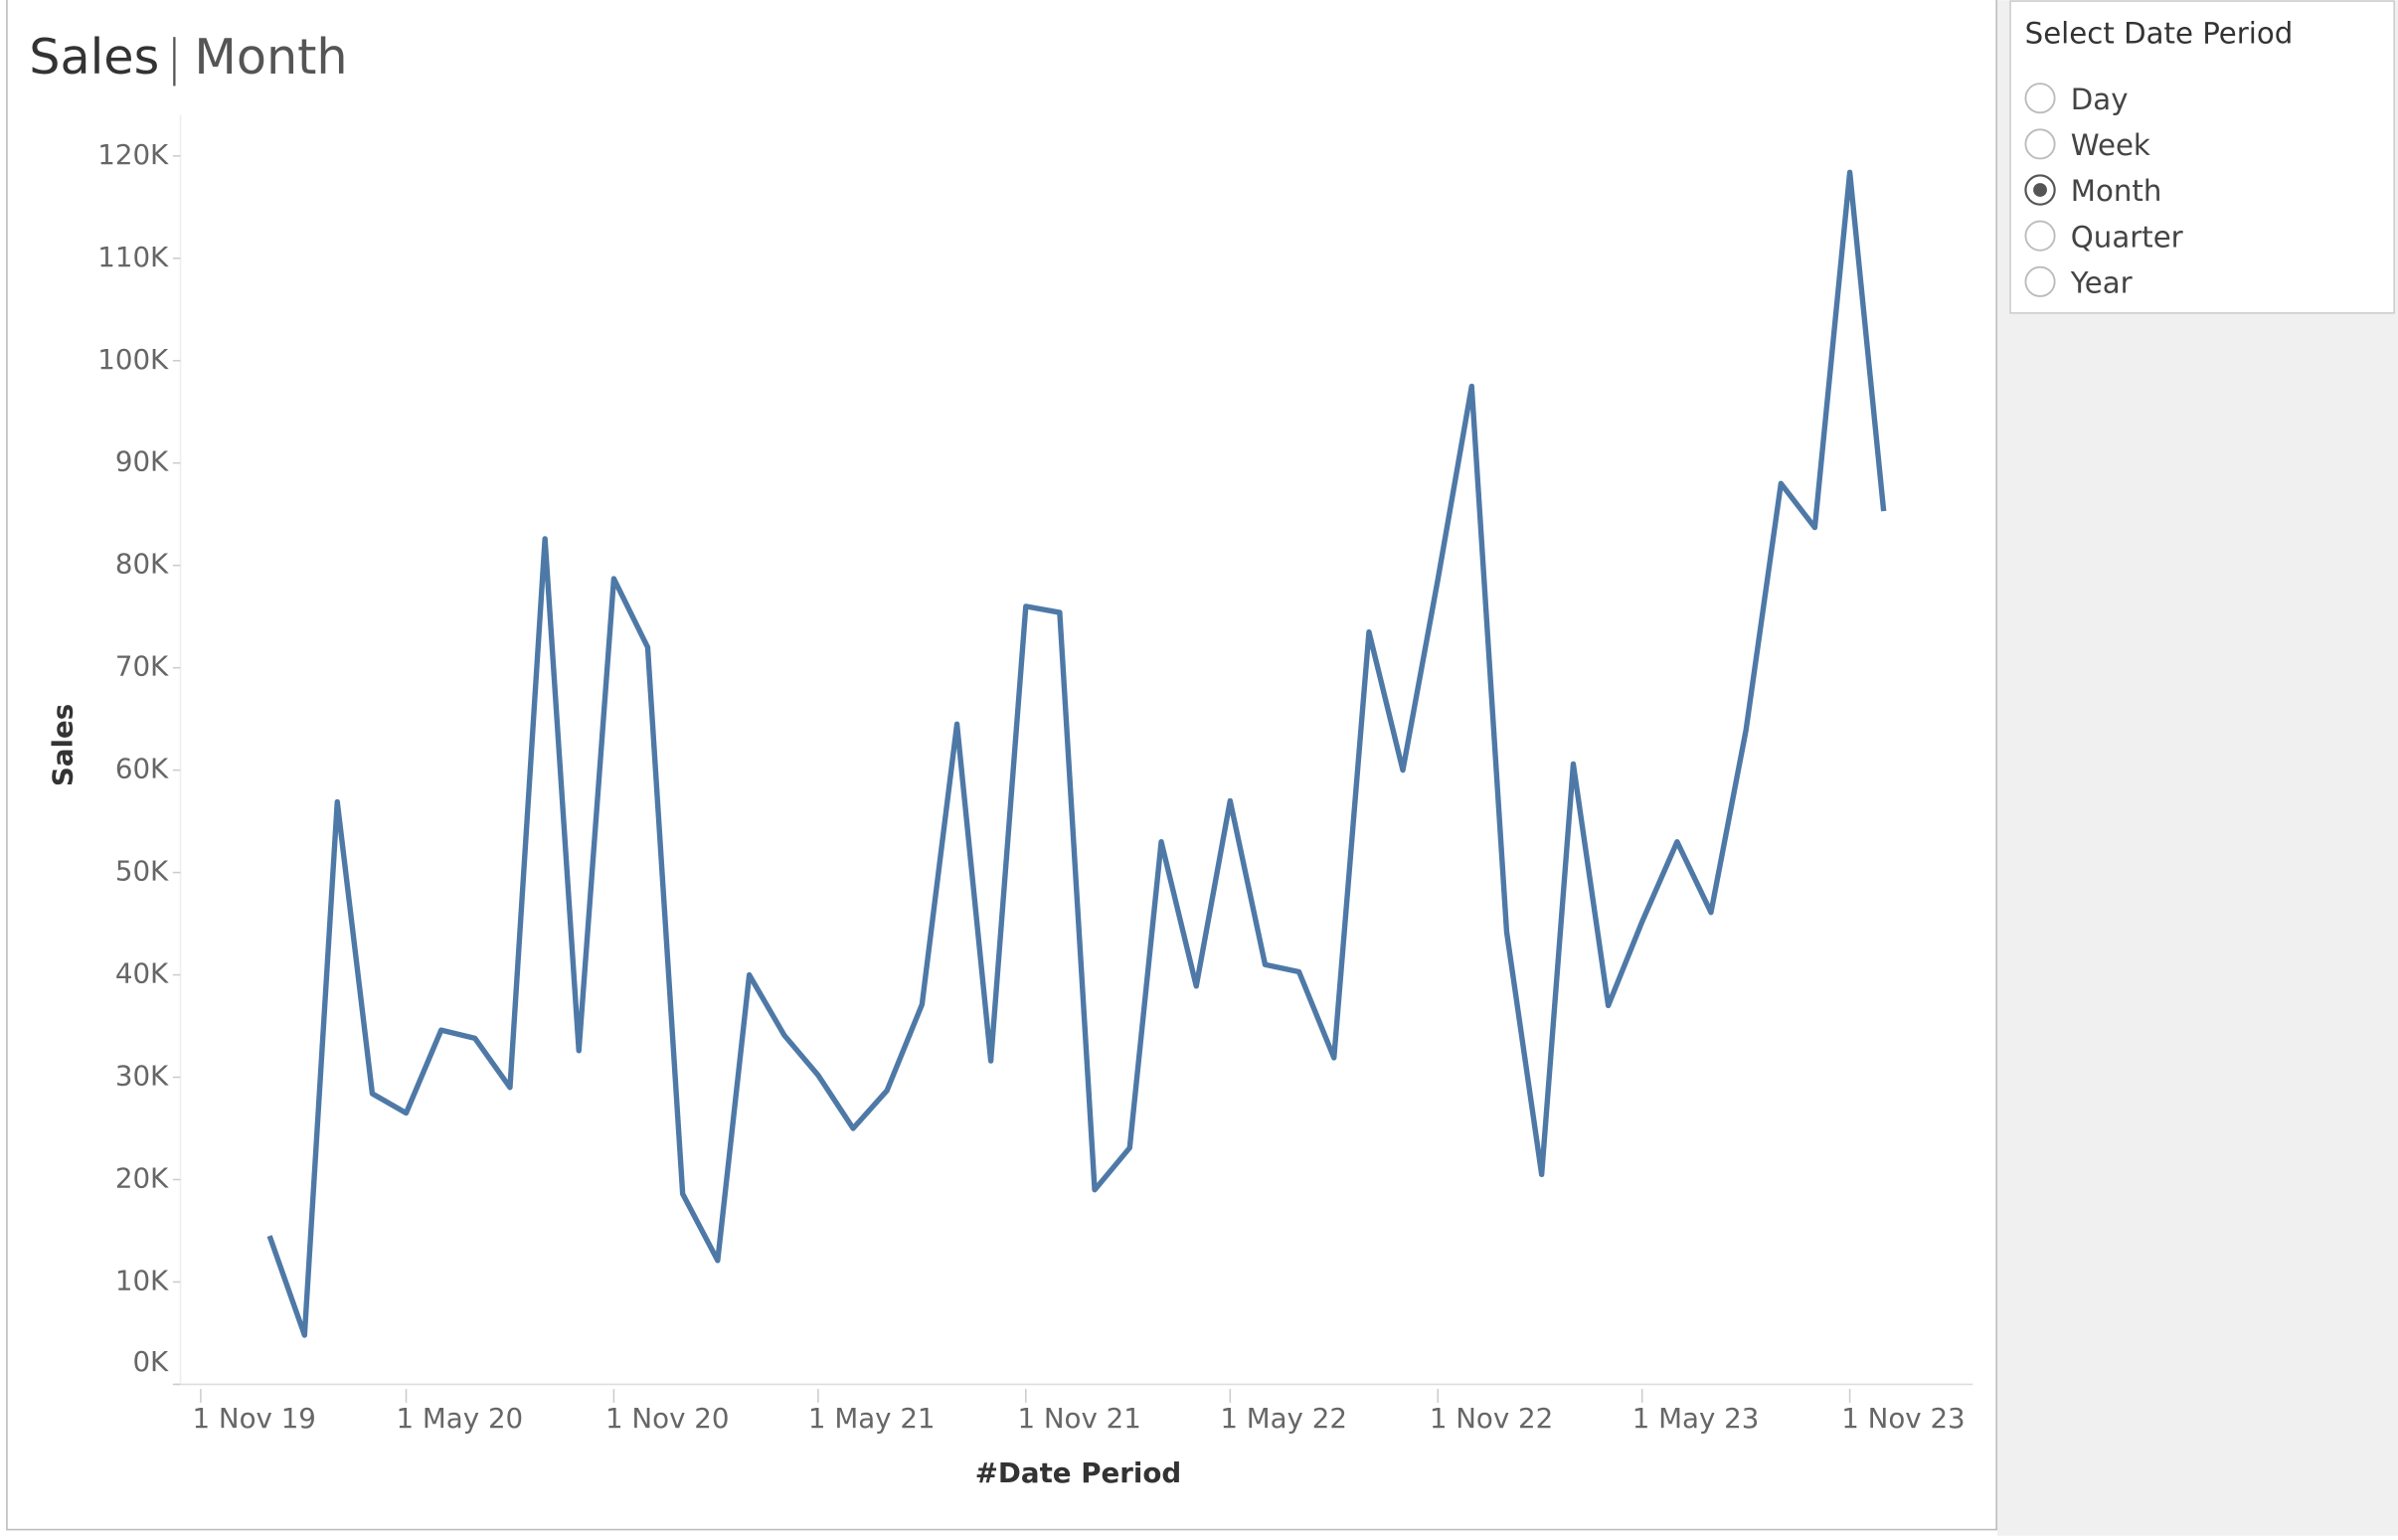  Describe the element at coordinates (150, 1361) in the screenshot. I see `y-tick-label: 0K` at that location.